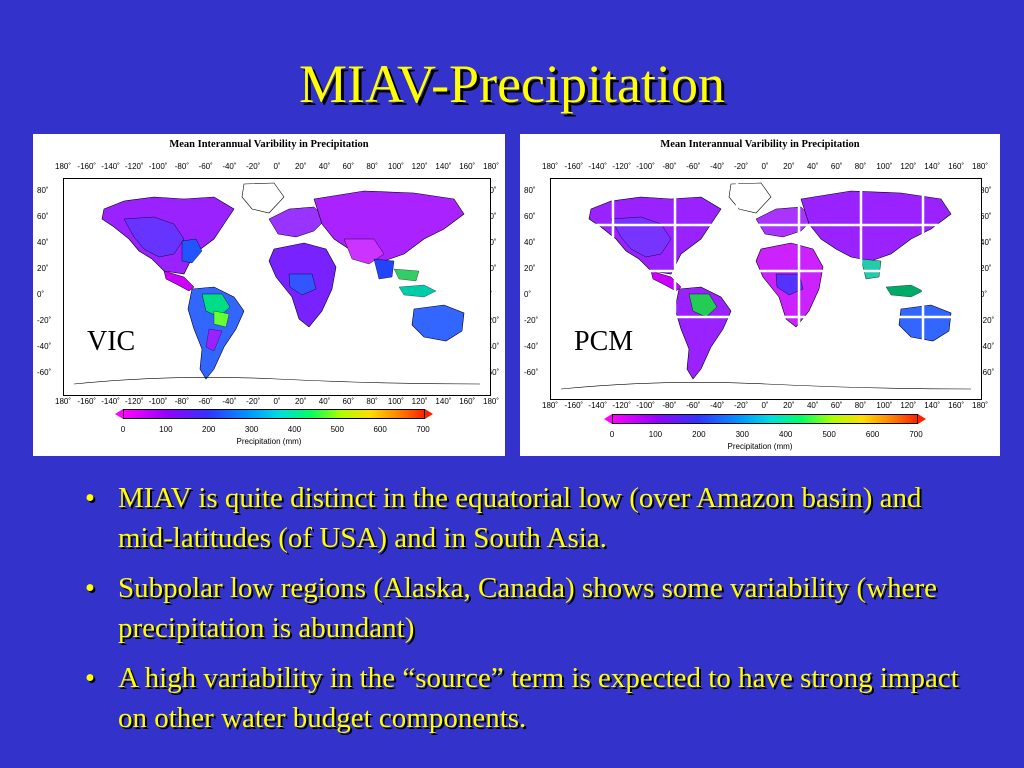 The height and width of the screenshot is (768, 1024). I want to click on colorbar-min-arrow, so click(119, 414).